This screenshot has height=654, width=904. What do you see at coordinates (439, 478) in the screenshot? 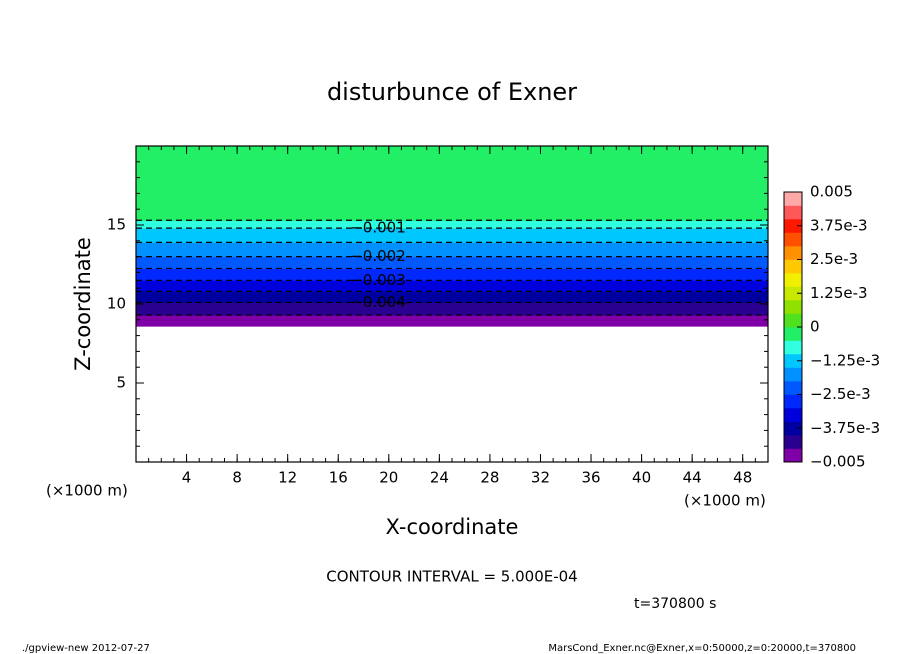
I see `x-tick-label: 24` at bounding box center [439, 478].